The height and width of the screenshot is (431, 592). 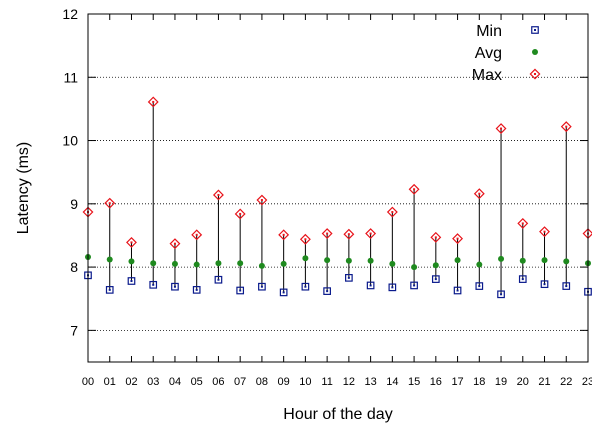 I want to click on y-tick-label: 9, so click(x=74, y=204).